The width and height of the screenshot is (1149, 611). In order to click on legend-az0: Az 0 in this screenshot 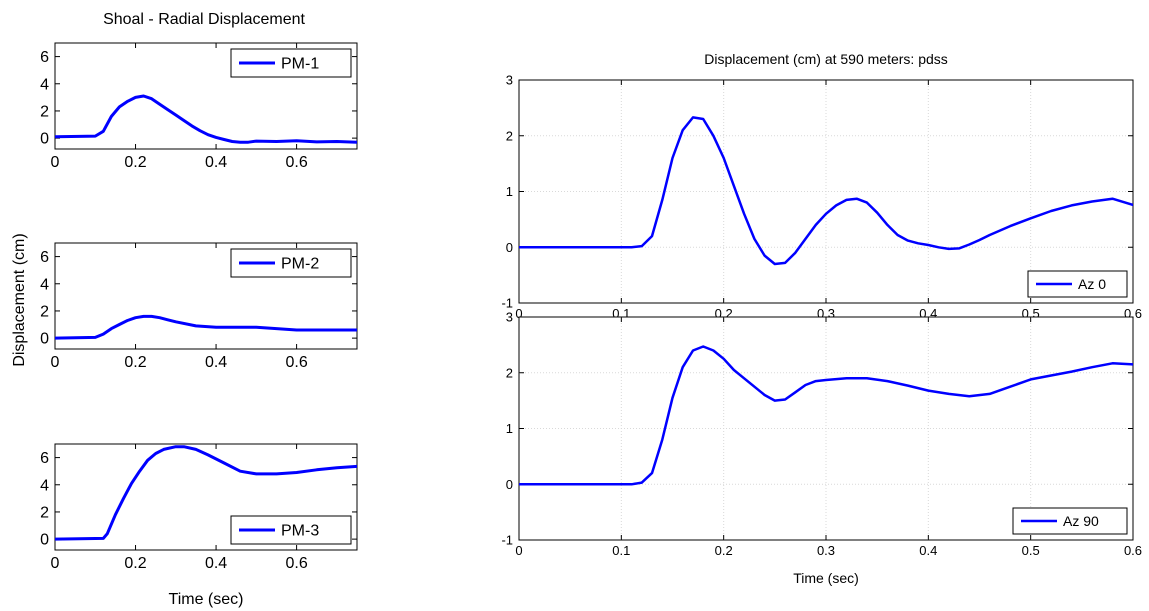, I will do `click(1077, 284)`.